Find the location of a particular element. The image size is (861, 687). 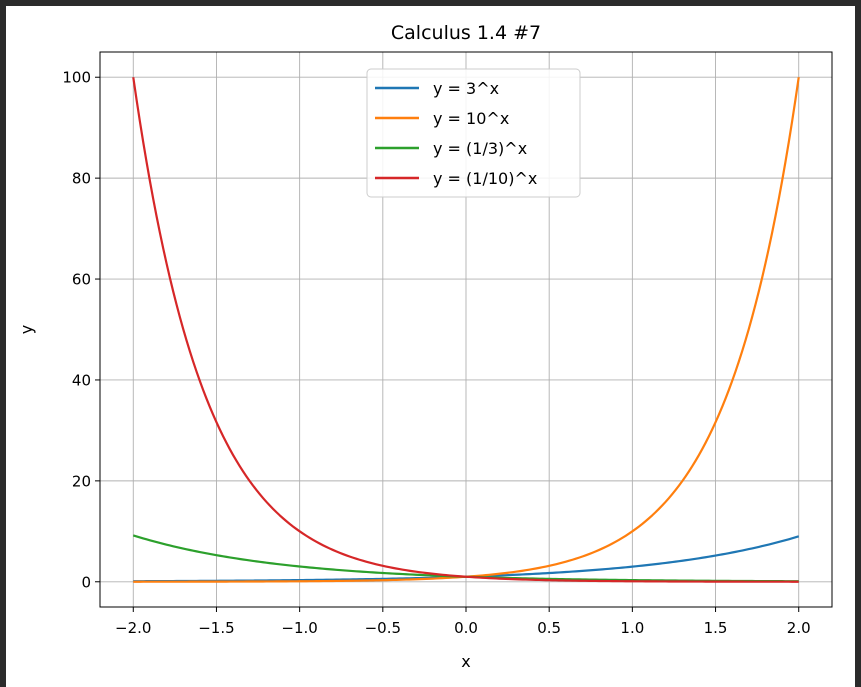

y-tick-label: 60 is located at coordinates (81, 280).